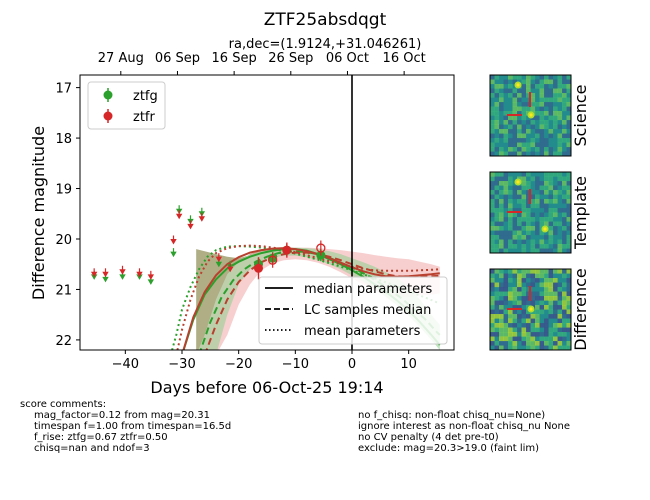  Describe the element at coordinates (38, 213) in the screenshot. I see `y-axis-label: Difference magnitude` at that location.